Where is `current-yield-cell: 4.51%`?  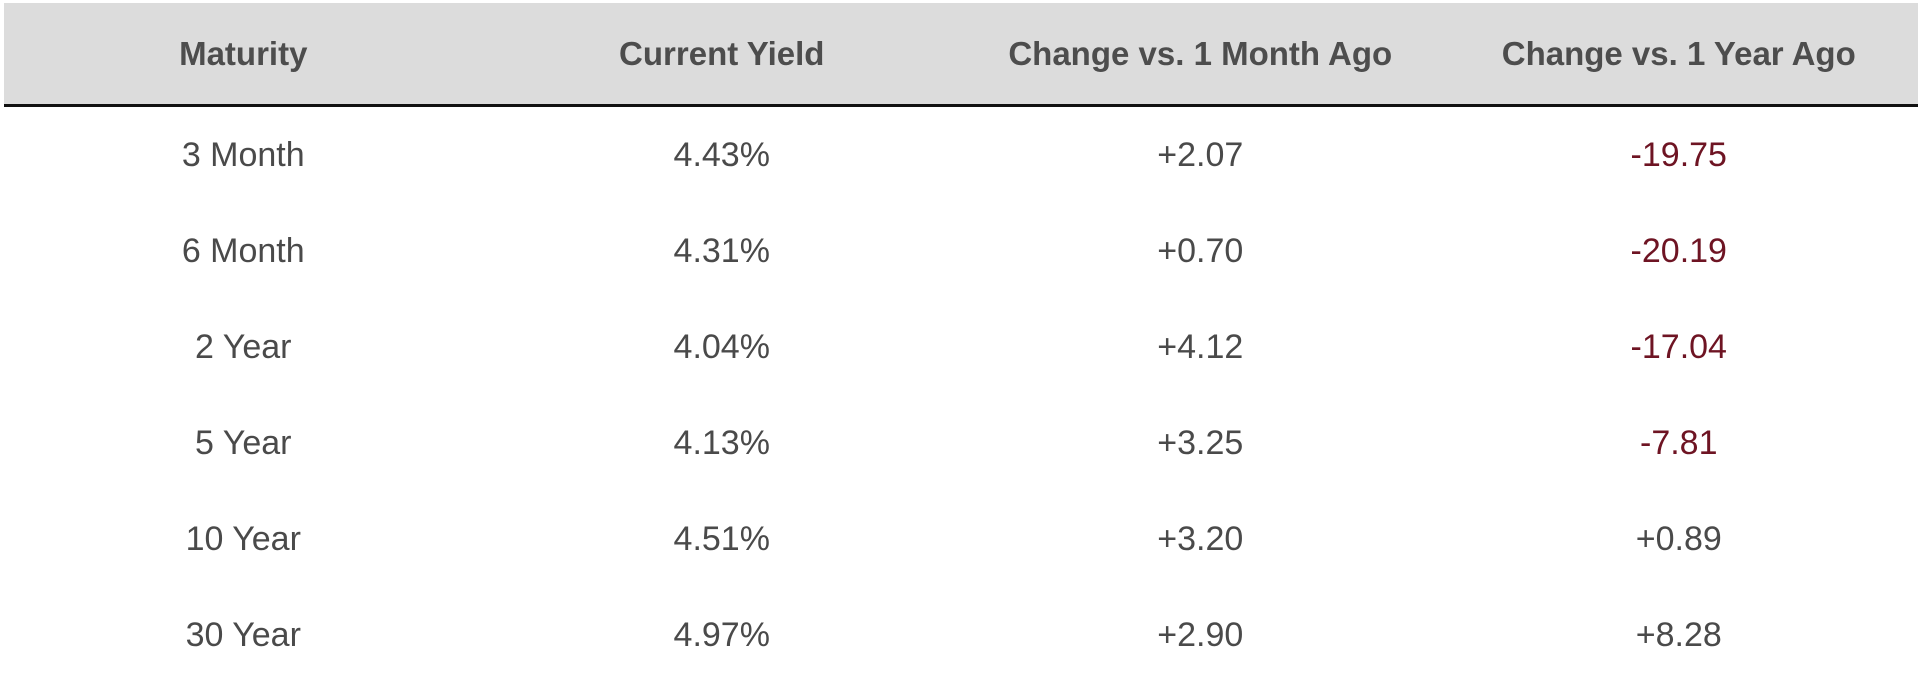
current-yield-cell: 4.51% is located at coordinates (721, 538).